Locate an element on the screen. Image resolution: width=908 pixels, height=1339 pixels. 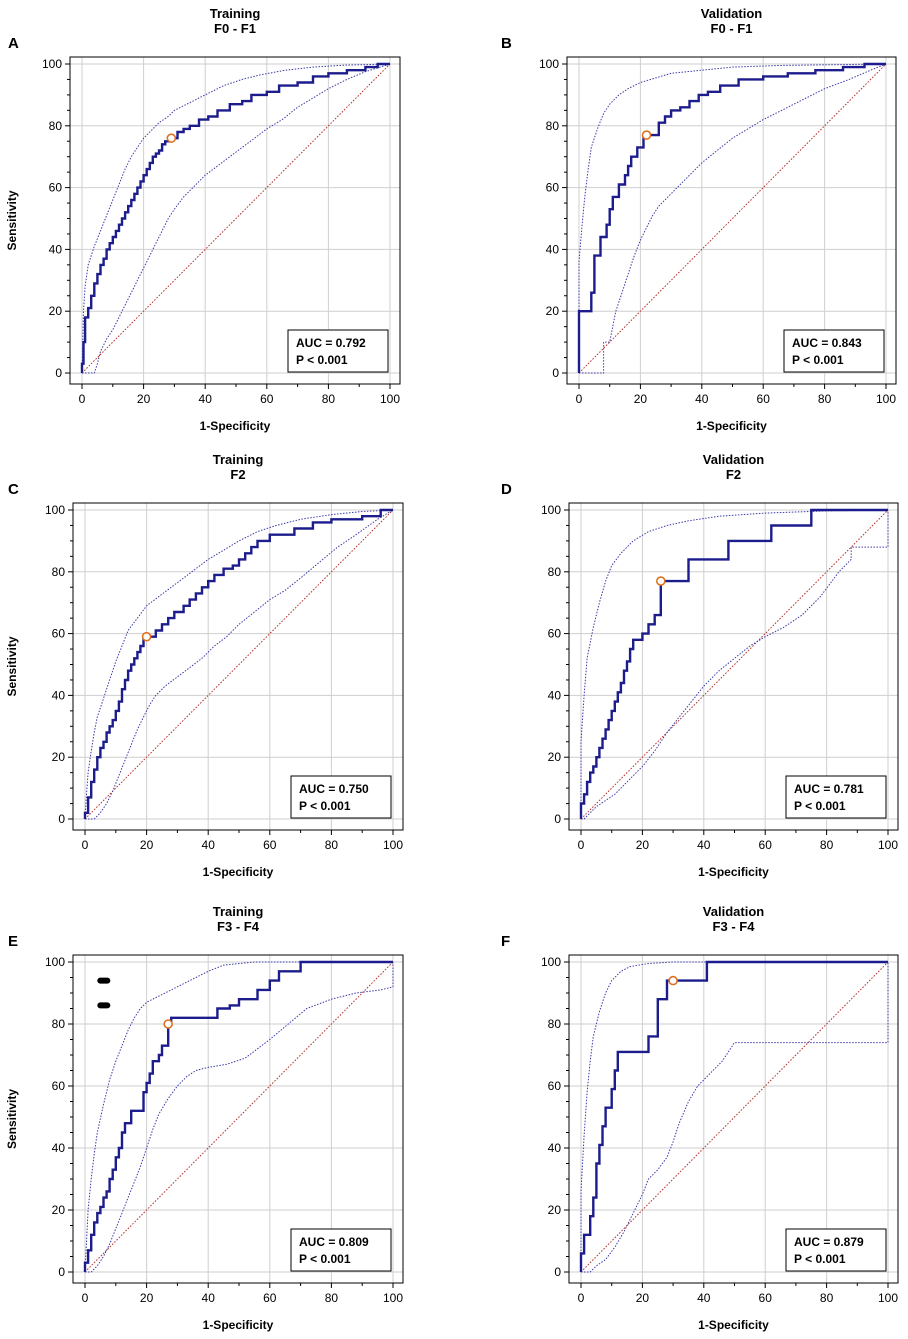
panel-letter: D is located at coordinates (506, 489).